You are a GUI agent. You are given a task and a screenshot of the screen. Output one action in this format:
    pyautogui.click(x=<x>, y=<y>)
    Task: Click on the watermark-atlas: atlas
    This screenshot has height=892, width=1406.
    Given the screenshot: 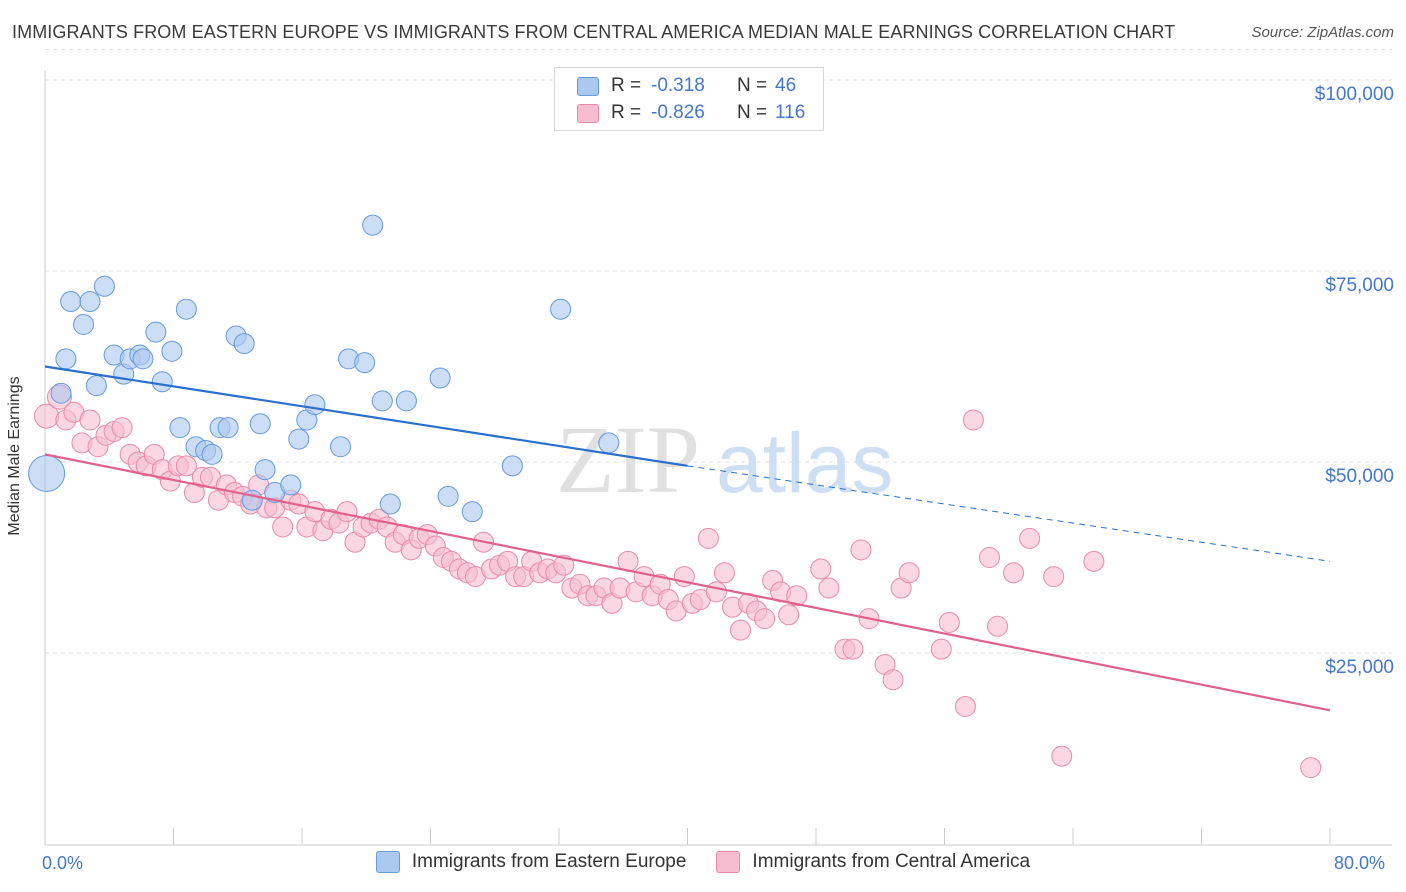 What is the action you would take?
    pyautogui.click(x=804, y=463)
    